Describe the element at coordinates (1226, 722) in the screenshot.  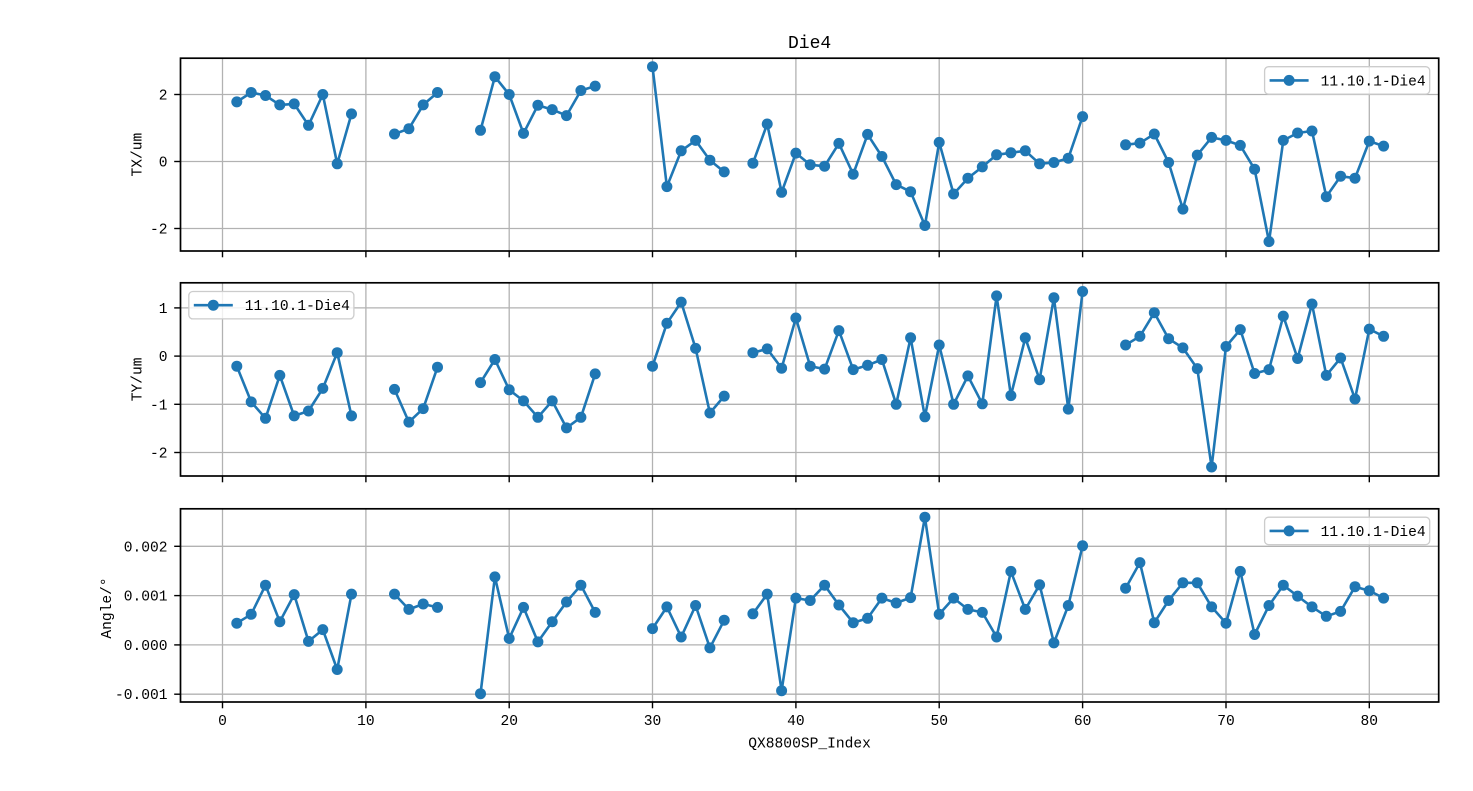
I see `svg-text: 70` at that location.